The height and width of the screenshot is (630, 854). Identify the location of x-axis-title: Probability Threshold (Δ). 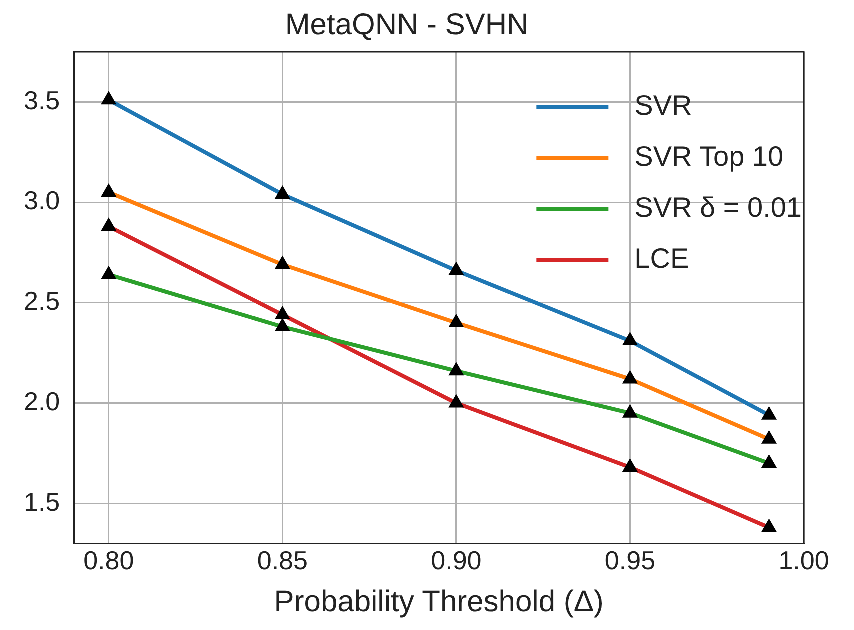
(439, 601).